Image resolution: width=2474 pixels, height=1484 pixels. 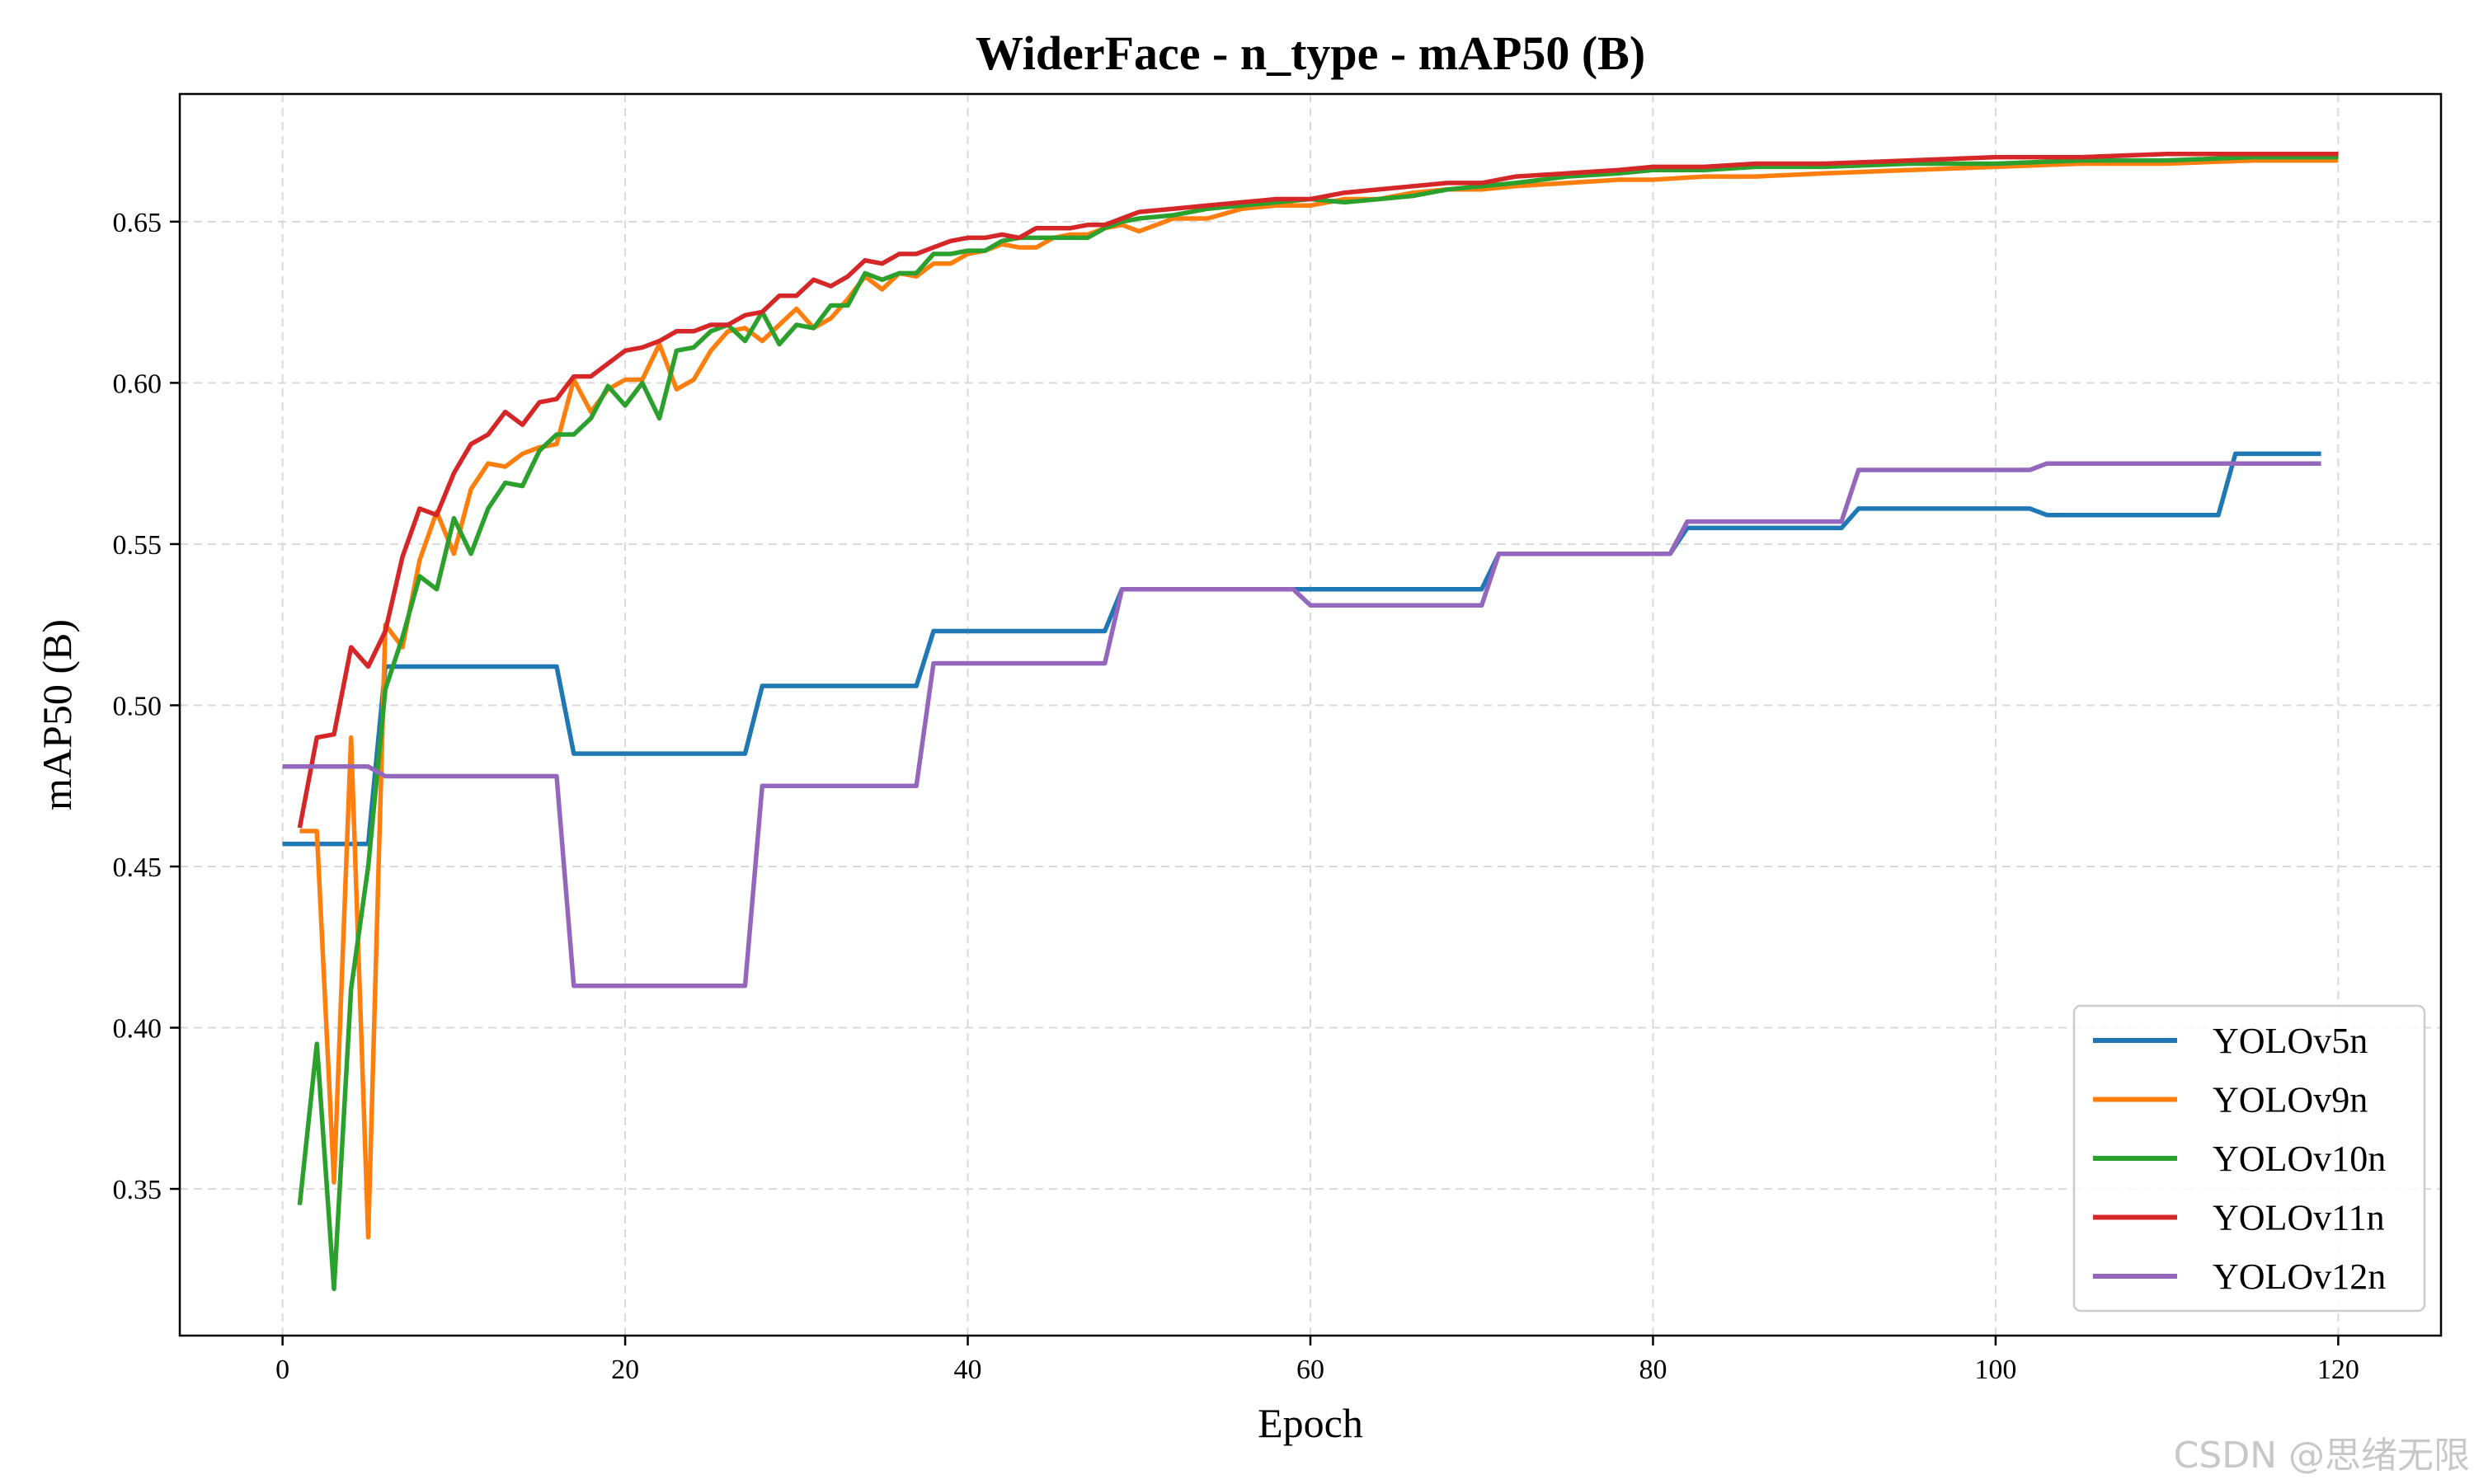 I want to click on y-tick-label: 0.40, so click(x=137, y=1029).